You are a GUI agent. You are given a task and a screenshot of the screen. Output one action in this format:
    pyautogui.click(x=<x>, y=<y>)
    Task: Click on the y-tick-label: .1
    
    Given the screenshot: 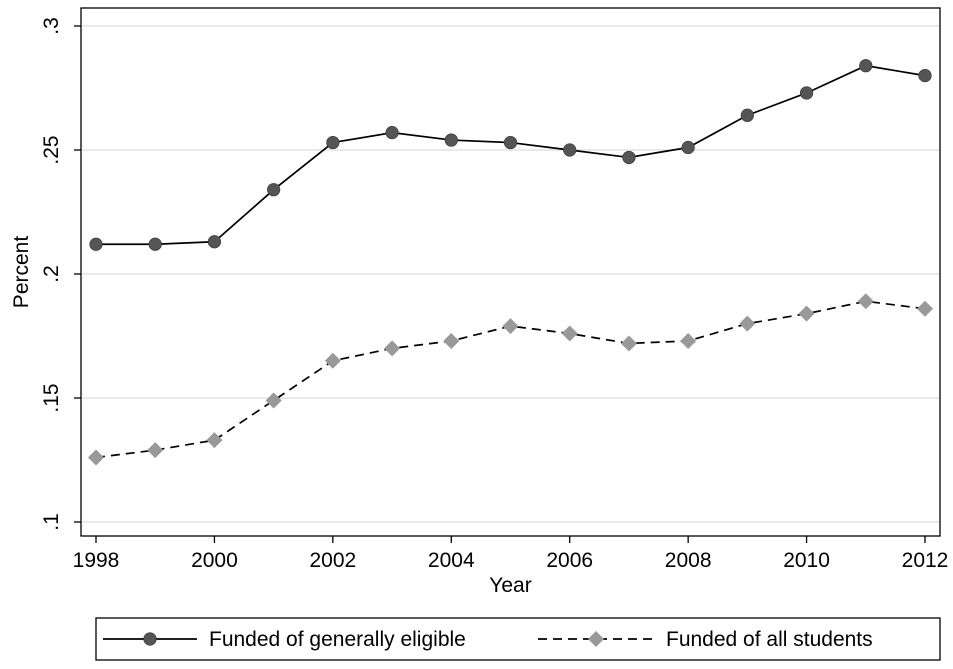 What is the action you would take?
    pyautogui.click(x=51, y=522)
    